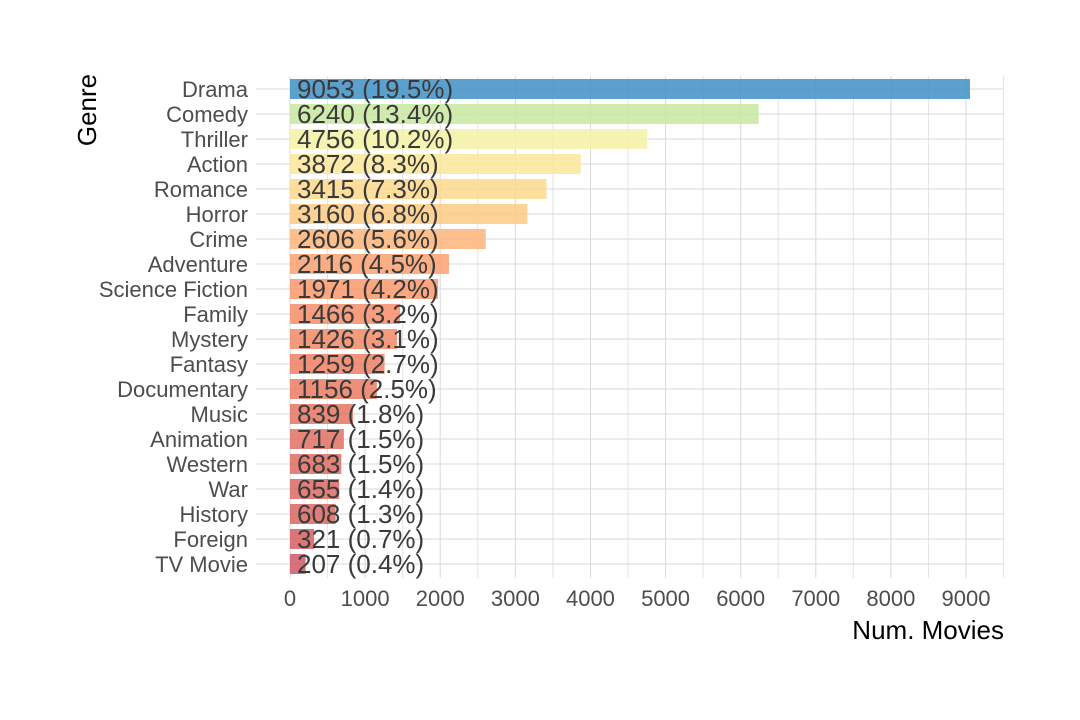 The width and height of the screenshot is (1080, 720). Describe the element at coordinates (201, 189) in the screenshot. I see `y-tick-label: Romance` at that location.